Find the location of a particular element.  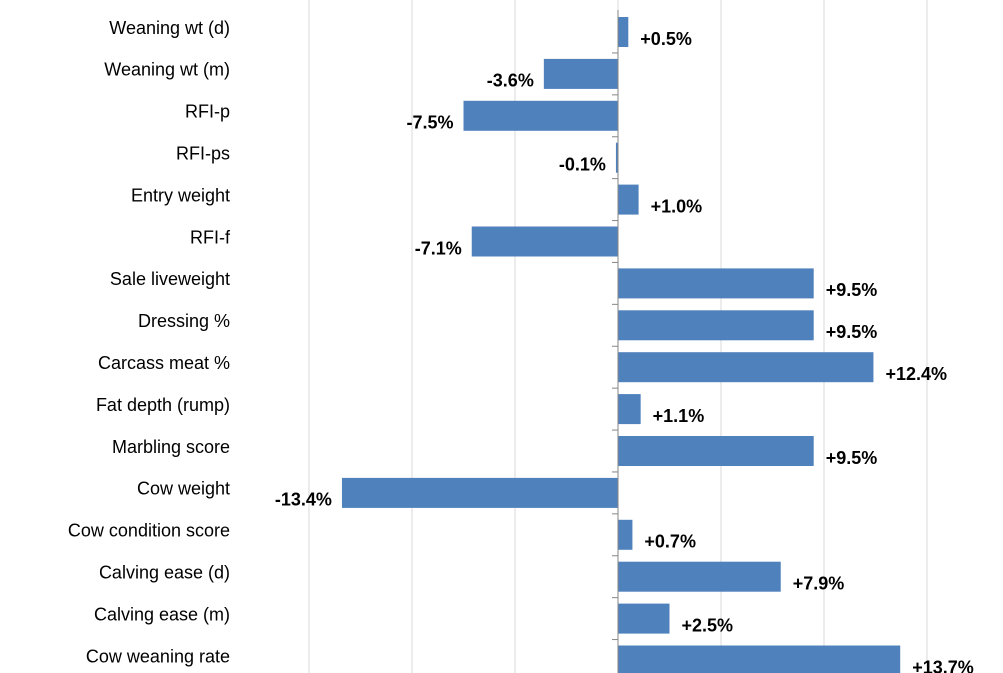

category-label: Weaning wt (m) is located at coordinates (167, 70).